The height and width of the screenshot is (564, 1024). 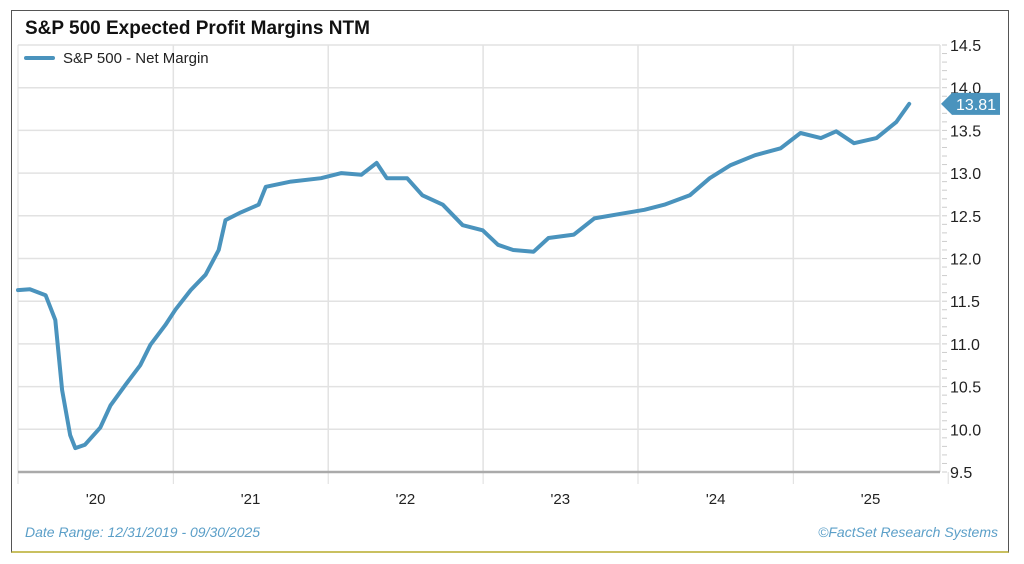 I want to click on y-tick-label: 10.5, so click(x=965, y=388).